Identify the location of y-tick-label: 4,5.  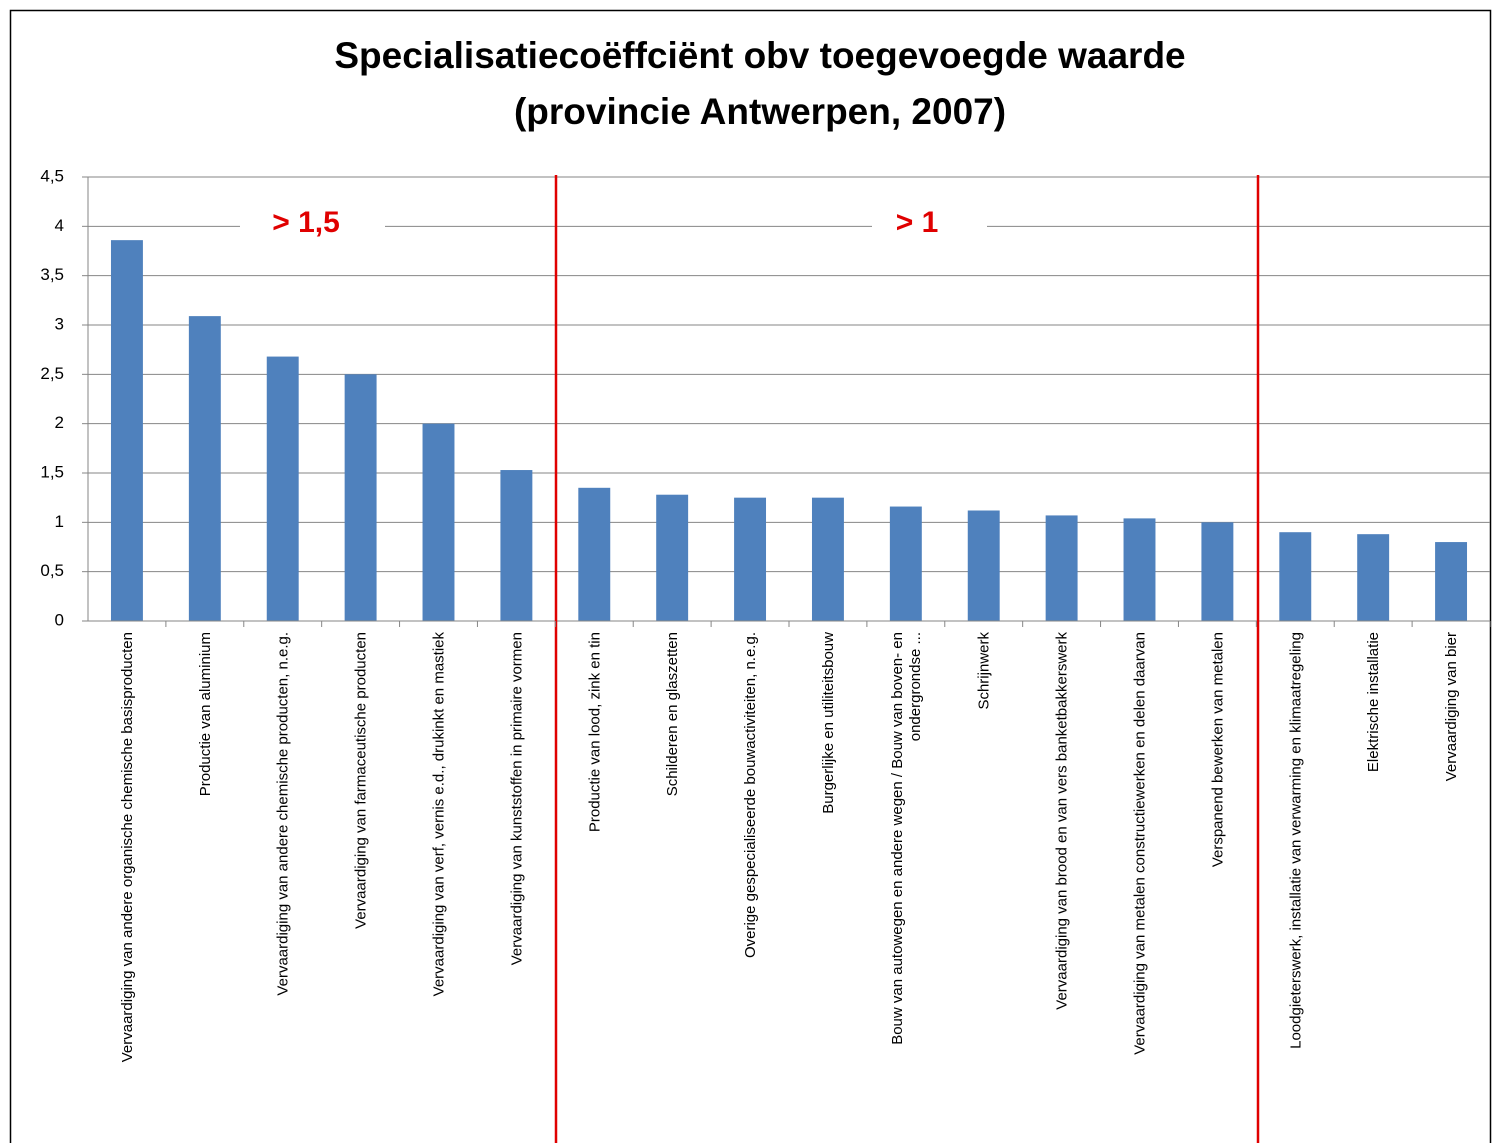
(52, 175).